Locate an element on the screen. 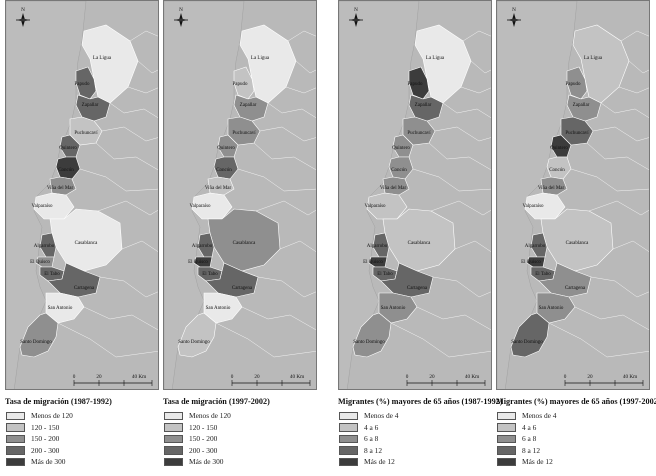 The height and width of the screenshot is (476, 656). scale-bar: 0 20 40 Km is located at coordinates (271, 380).